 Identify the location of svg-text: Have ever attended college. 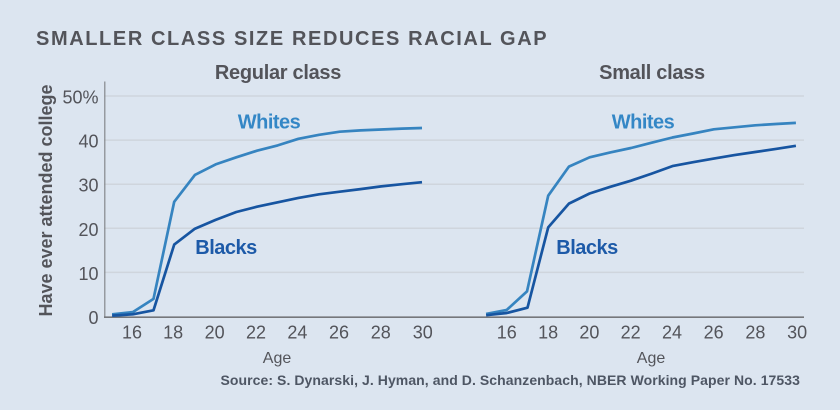
(46, 200).